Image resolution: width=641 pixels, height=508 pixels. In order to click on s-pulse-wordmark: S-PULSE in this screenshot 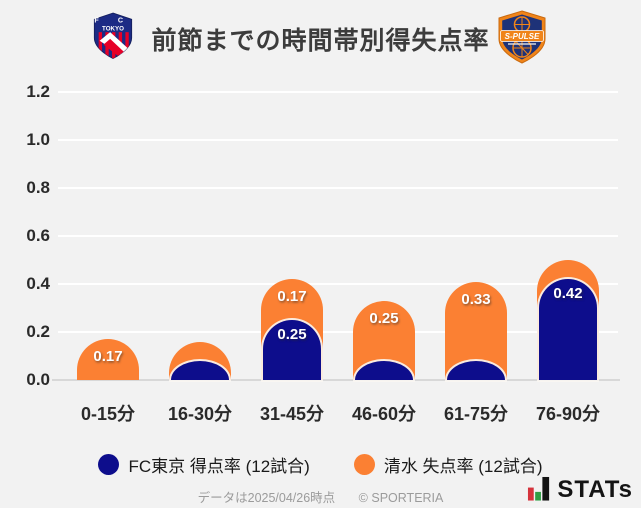, I will do `click(522, 36)`.